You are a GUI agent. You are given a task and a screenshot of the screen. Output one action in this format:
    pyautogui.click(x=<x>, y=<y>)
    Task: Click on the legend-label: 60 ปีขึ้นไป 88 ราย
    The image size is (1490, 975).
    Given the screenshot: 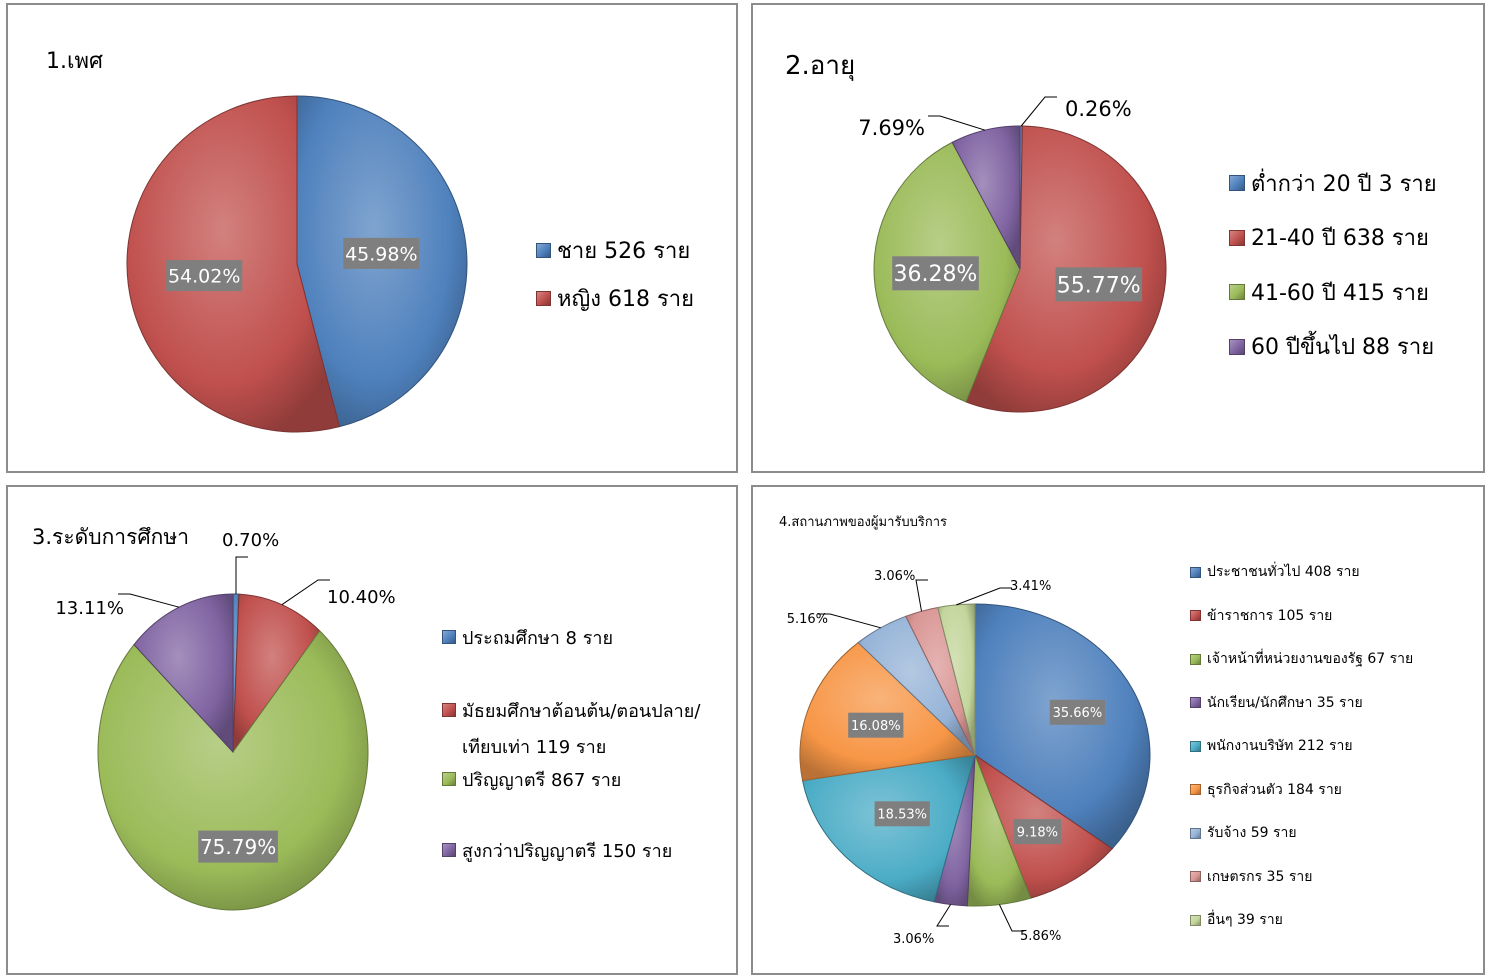 What is the action you would take?
    pyautogui.click(x=1343, y=347)
    